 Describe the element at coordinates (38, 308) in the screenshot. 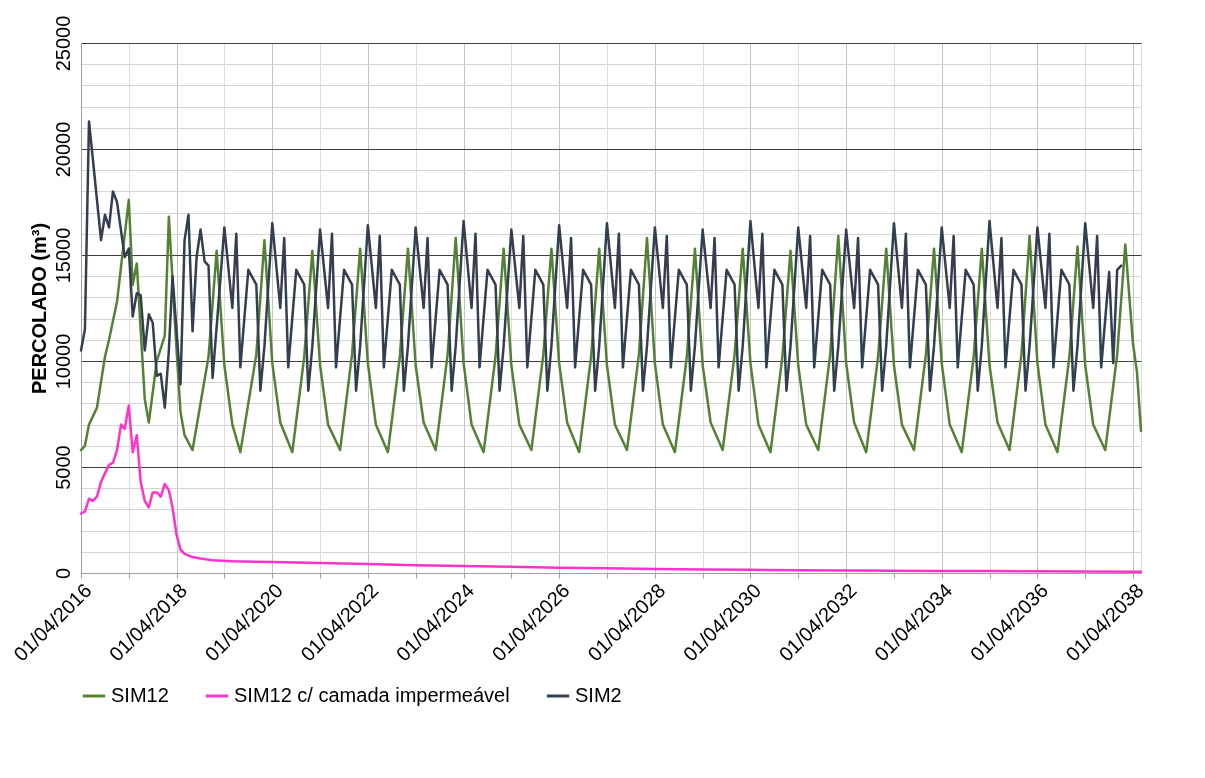

I see `y-axis-title: PERCOLADO (m³)` at that location.